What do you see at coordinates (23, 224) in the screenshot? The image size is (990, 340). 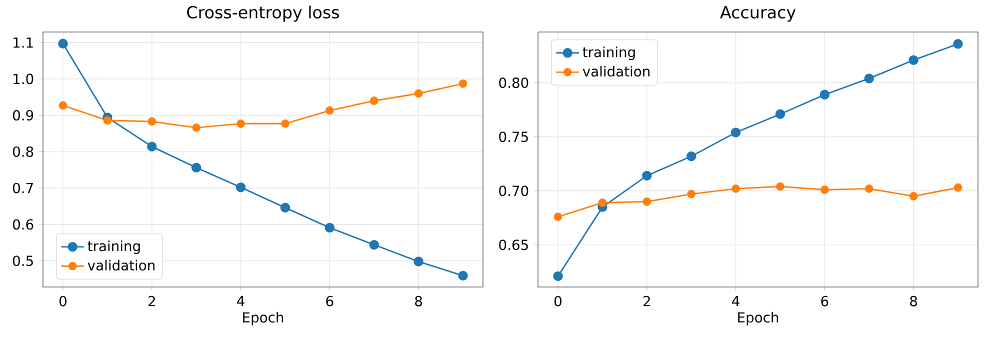 I see `y-tick-label: 0.6` at bounding box center [23, 224].